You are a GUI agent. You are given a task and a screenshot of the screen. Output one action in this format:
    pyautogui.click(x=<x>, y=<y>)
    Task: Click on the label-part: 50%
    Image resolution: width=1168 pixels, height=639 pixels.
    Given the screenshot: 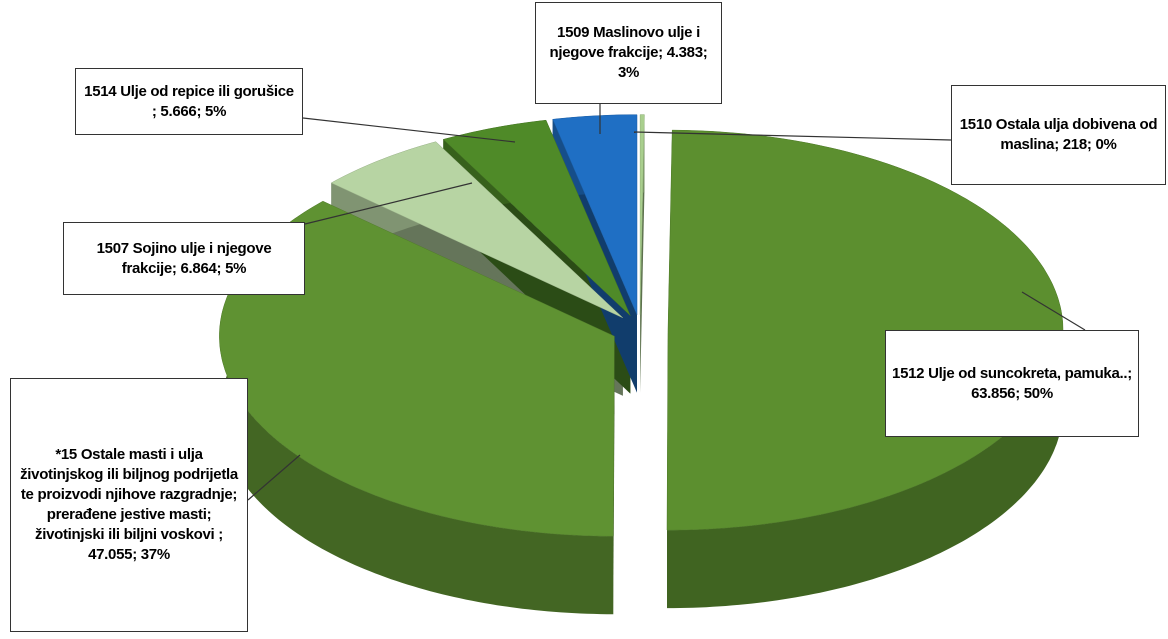 What is the action you would take?
    pyautogui.click(x=1038, y=393)
    